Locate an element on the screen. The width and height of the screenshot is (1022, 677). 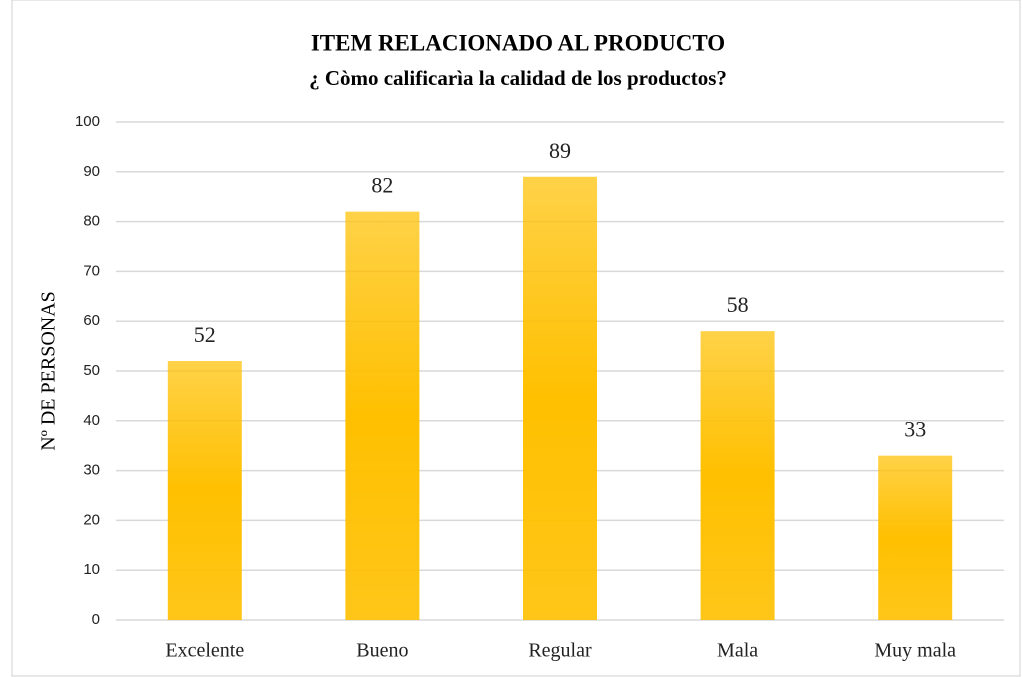
x-tick-label: Bueno is located at coordinates (382, 651).